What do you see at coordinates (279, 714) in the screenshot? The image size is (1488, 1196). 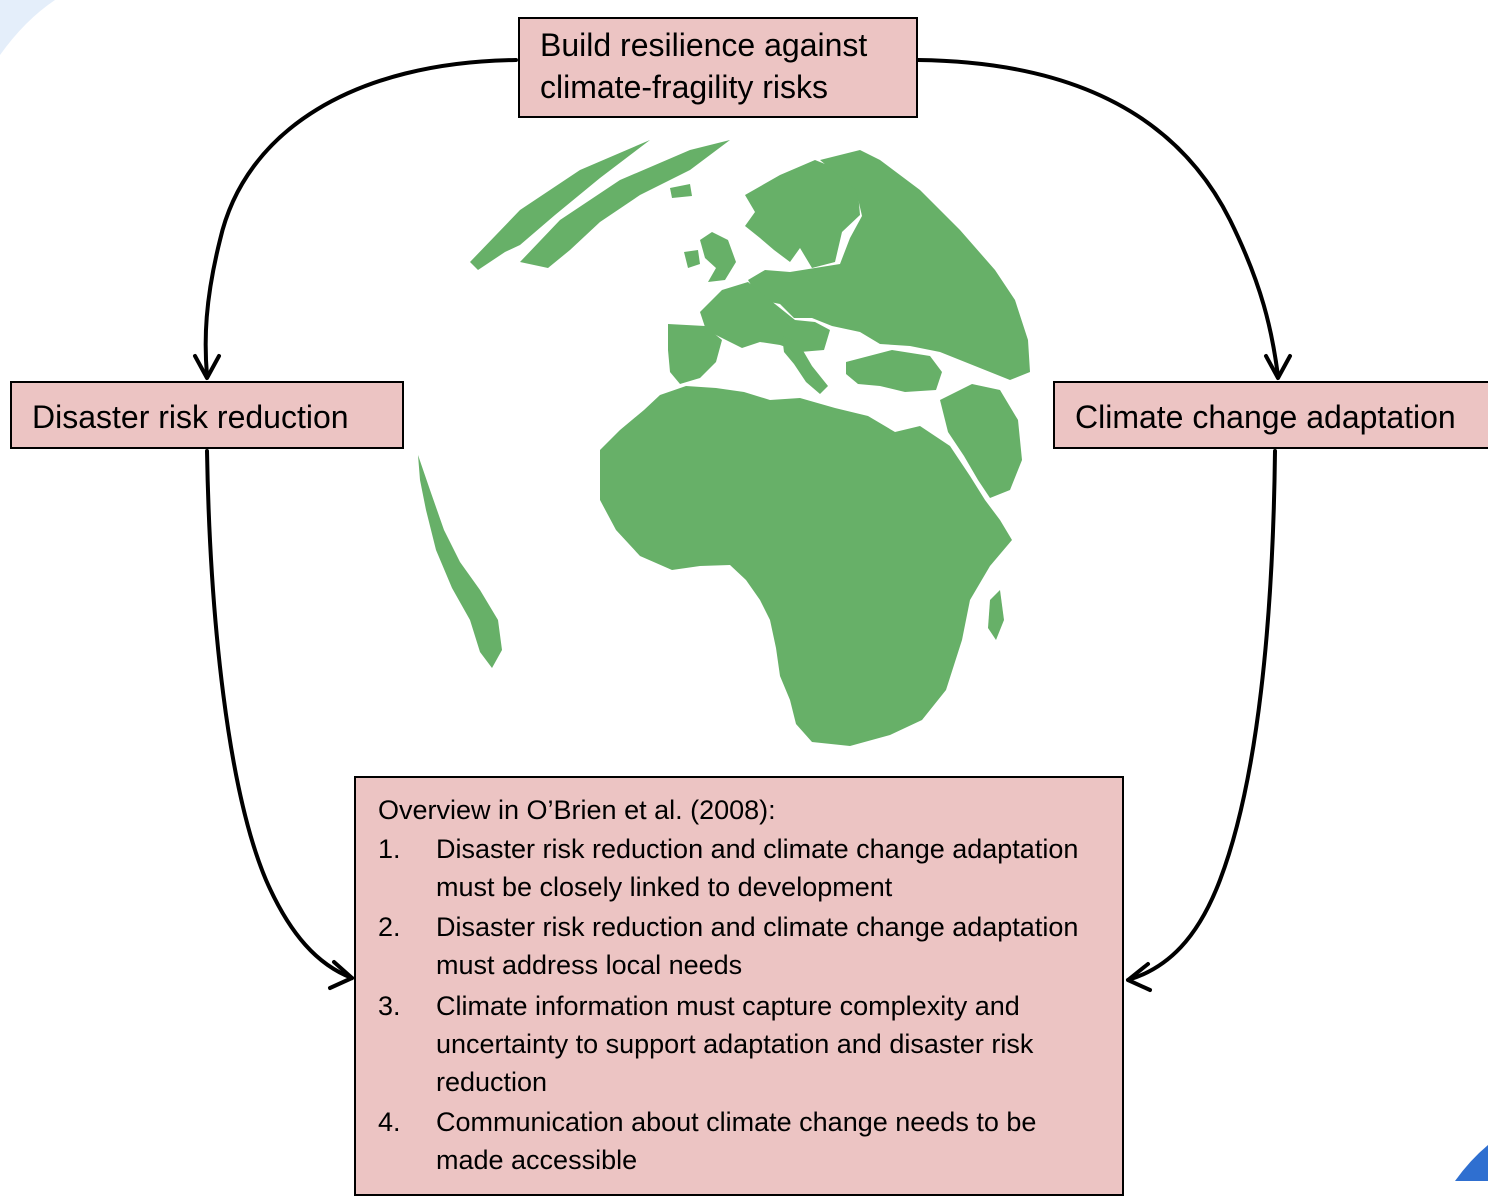 I see `arrow-left-to-bottom` at bounding box center [279, 714].